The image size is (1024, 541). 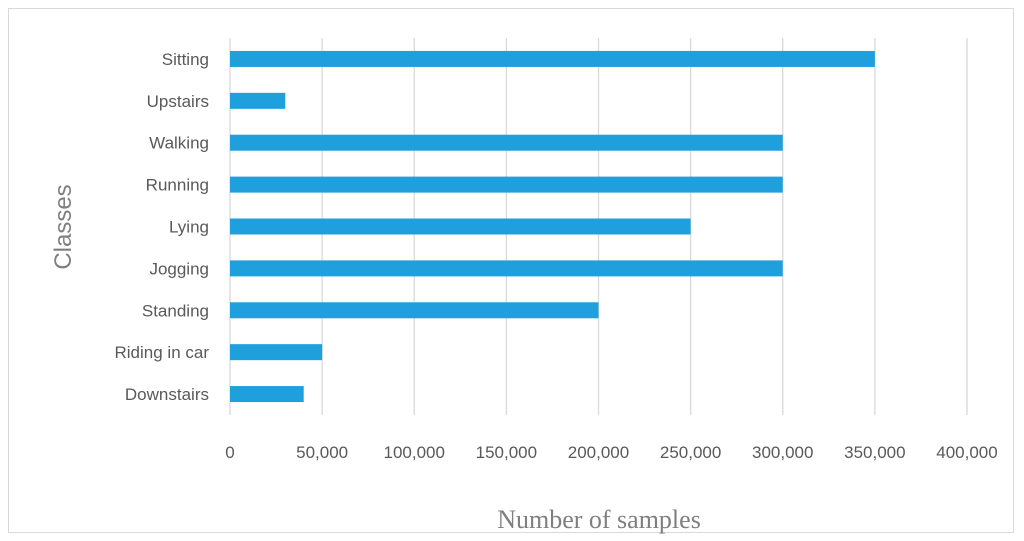 I want to click on bar-sitting, so click(x=552, y=58).